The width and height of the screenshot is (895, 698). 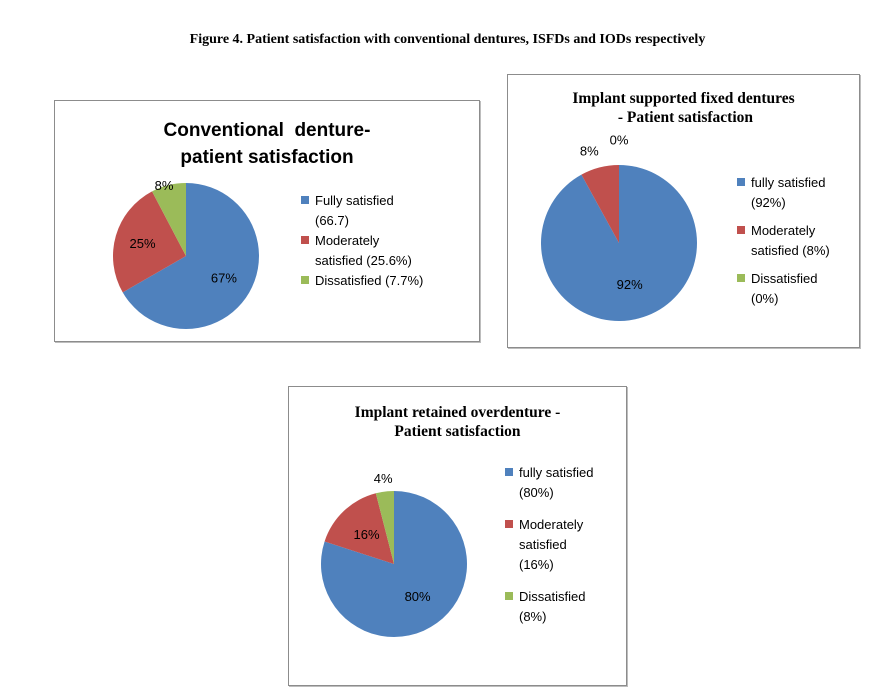 What do you see at coordinates (383, 478) in the screenshot?
I see `data-label: 4%` at bounding box center [383, 478].